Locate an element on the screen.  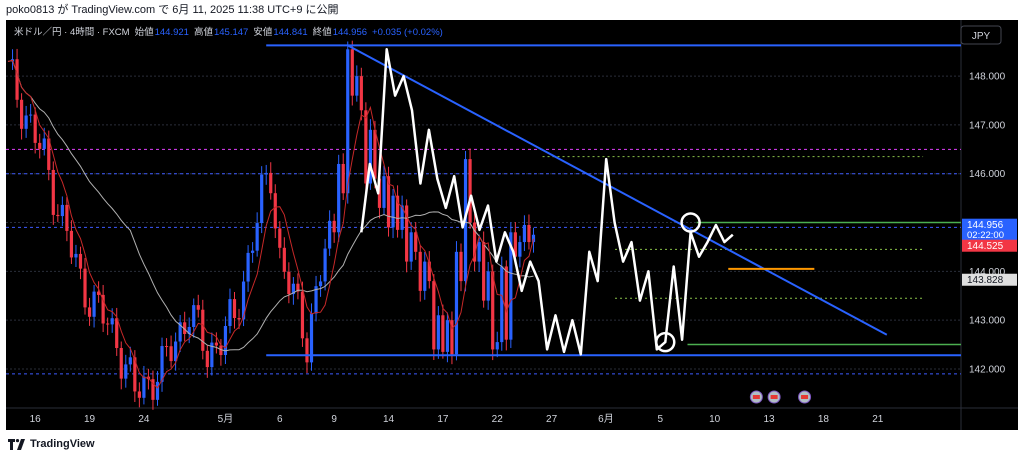
time-tick-label: 5月 is located at coordinates (226, 419).